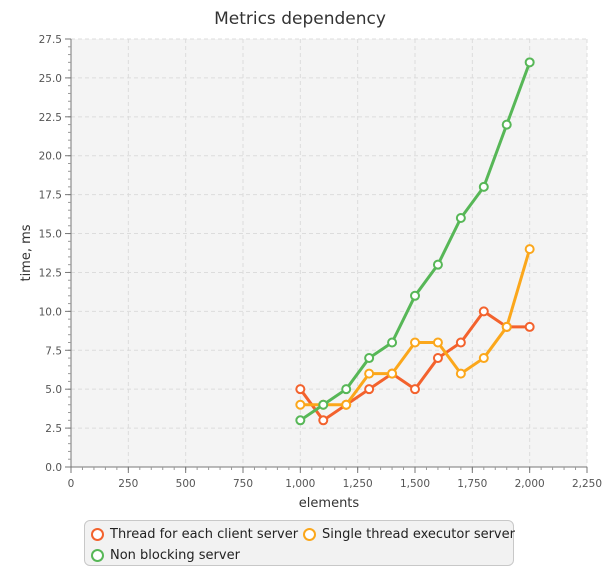  I want to click on x-axis-label: elements, so click(329, 503).